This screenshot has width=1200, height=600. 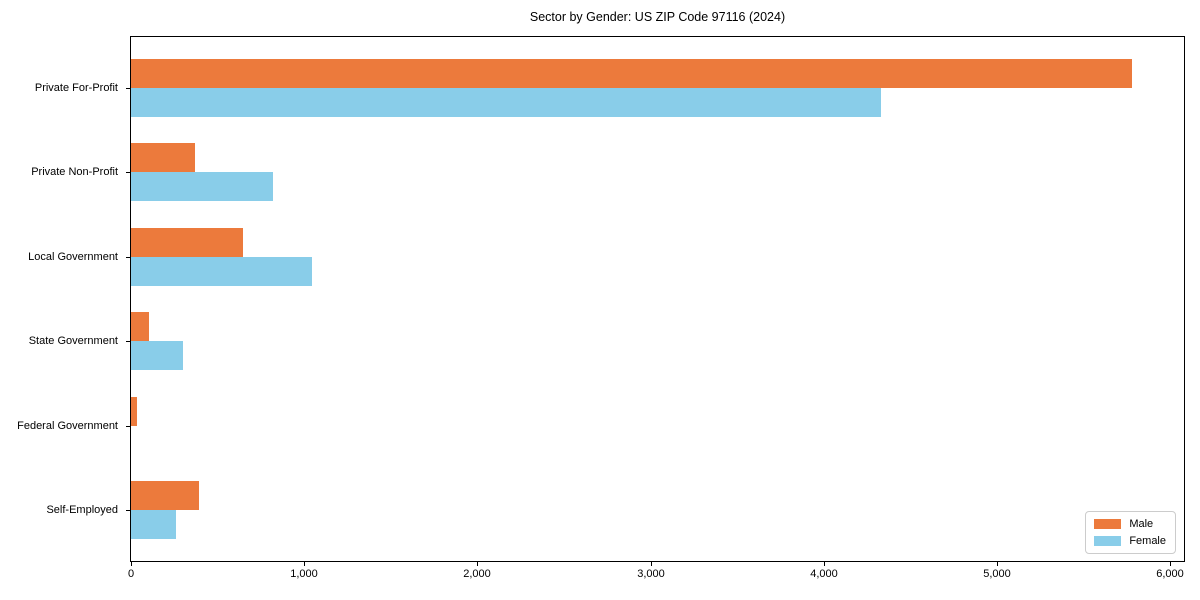 I want to click on x-tick-label: 6,000, so click(x=1170, y=574).